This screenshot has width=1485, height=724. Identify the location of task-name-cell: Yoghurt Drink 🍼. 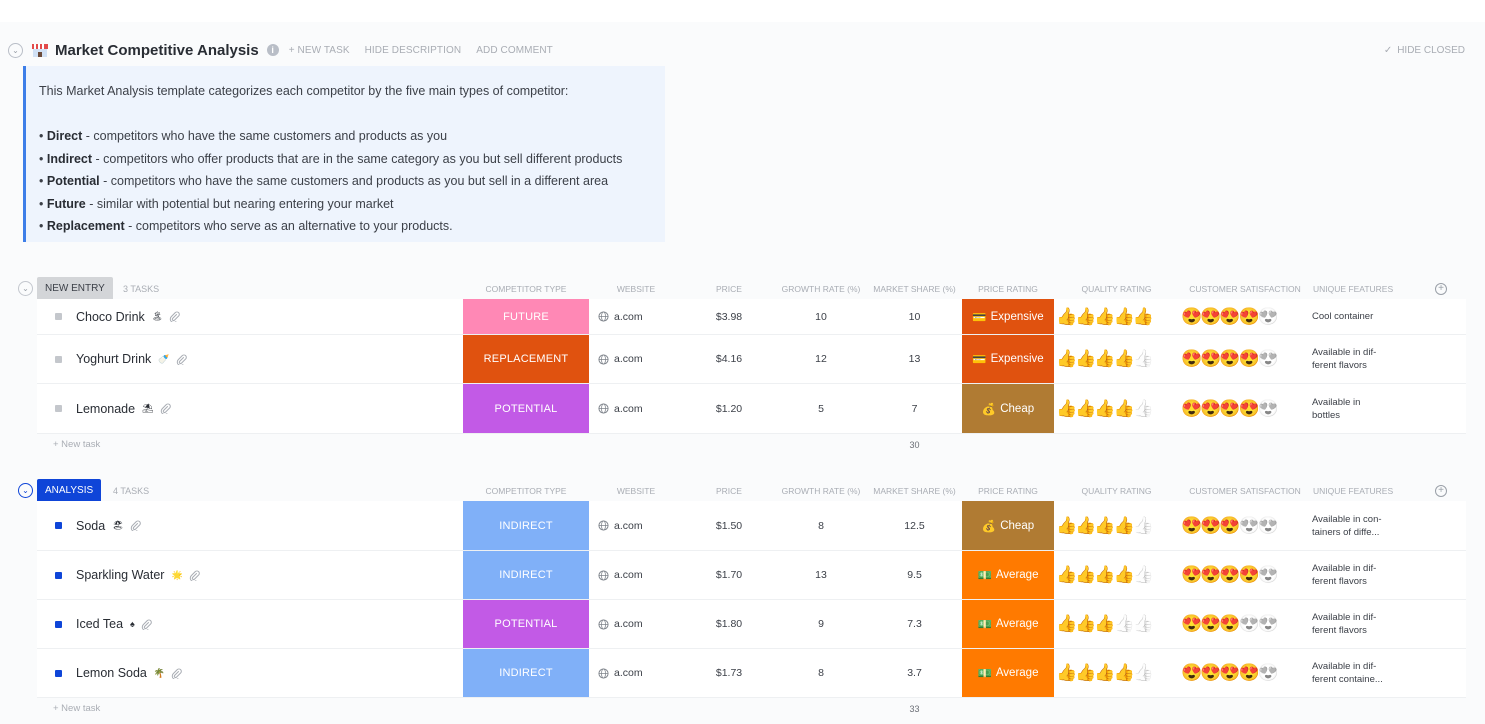
(250, 359).